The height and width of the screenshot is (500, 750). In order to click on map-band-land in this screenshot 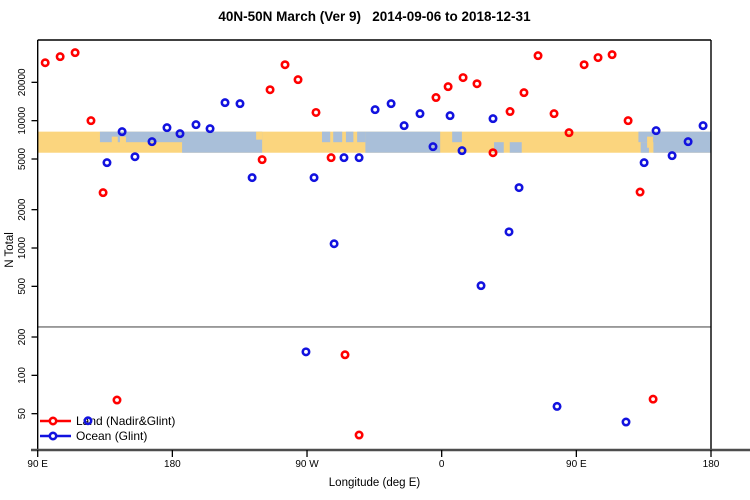, I will do `click(374, 142)`.